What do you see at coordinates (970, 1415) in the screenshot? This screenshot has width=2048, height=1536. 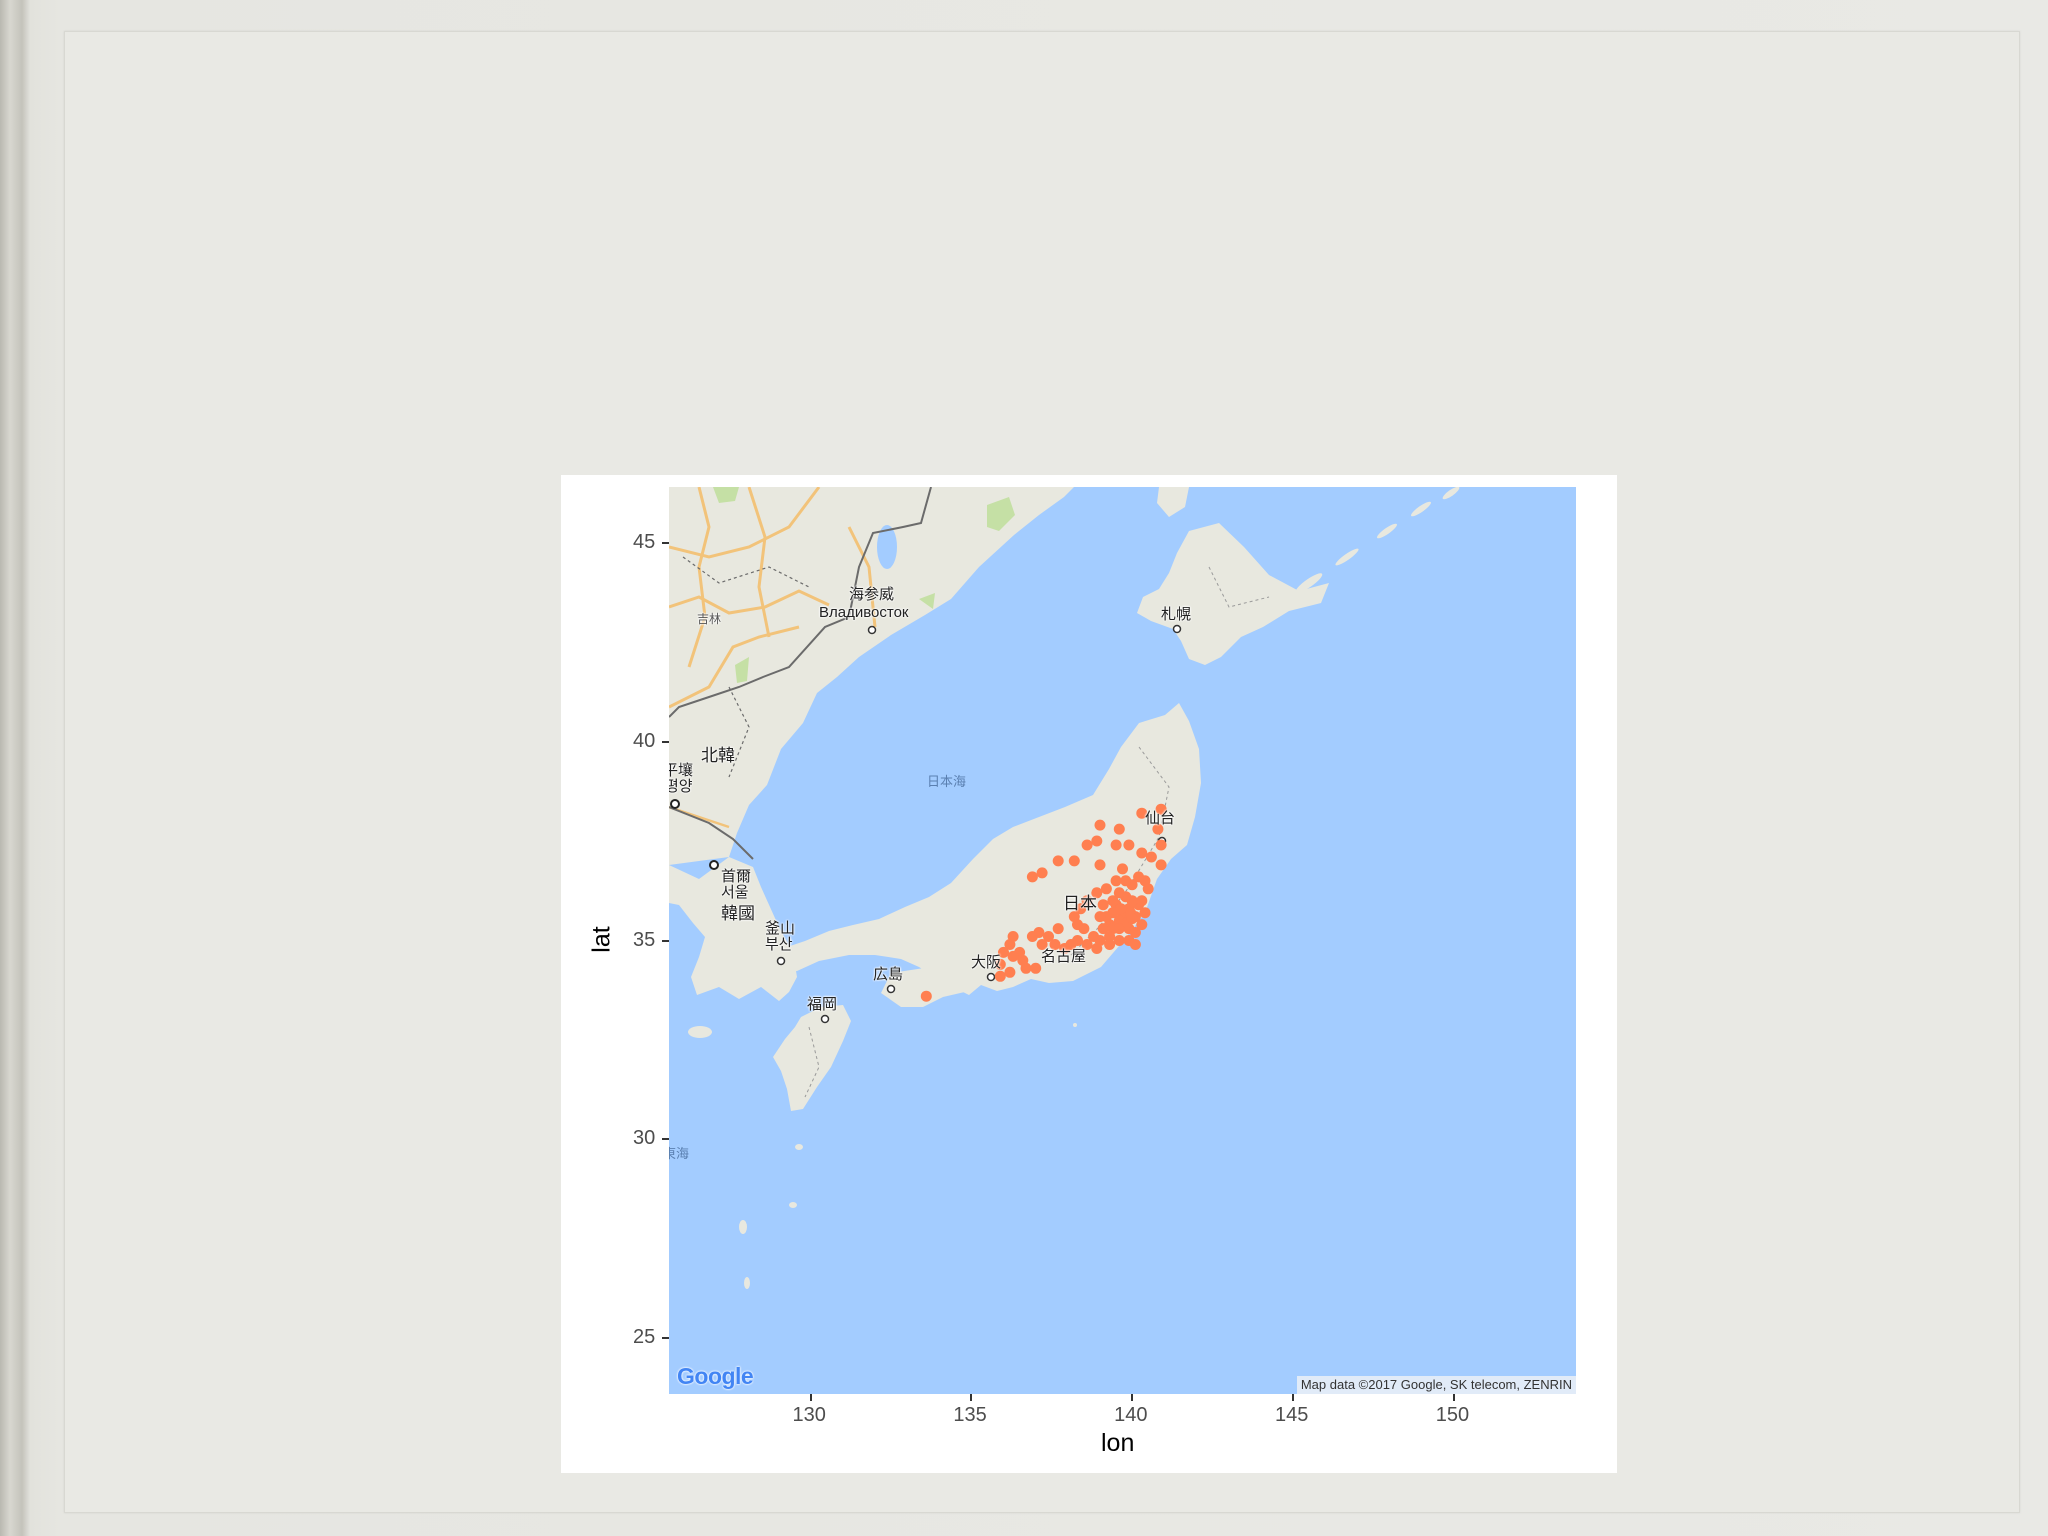 I see `x-tick-label: 135` at bounding box center [970, 1415].